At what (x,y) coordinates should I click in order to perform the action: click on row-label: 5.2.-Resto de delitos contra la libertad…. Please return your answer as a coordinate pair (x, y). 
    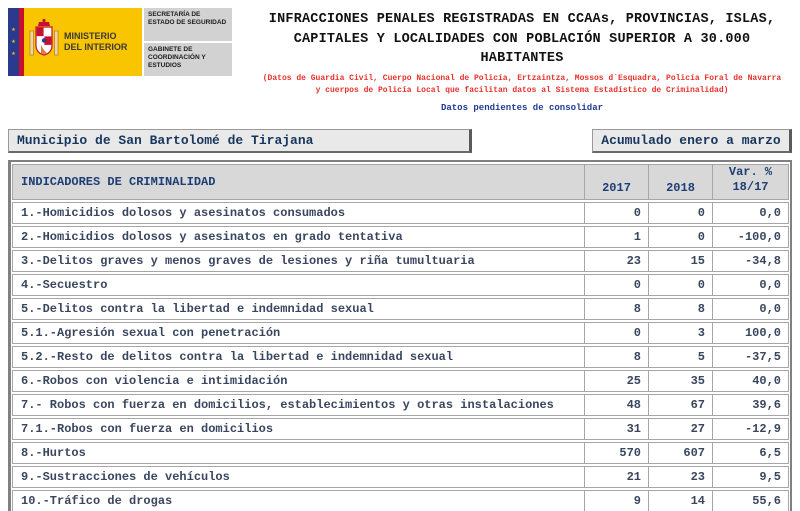
    Looking at the image, I should click on (298, 356).